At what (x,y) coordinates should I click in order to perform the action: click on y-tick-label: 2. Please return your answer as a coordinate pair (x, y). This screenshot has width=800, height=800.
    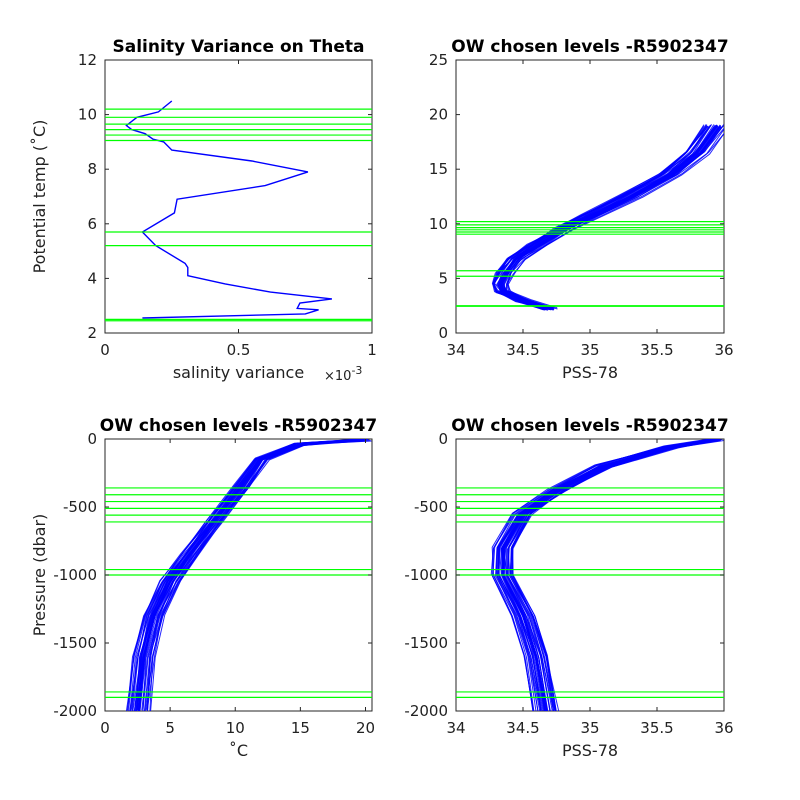
    Looking at the image, I should click on (92, 333).